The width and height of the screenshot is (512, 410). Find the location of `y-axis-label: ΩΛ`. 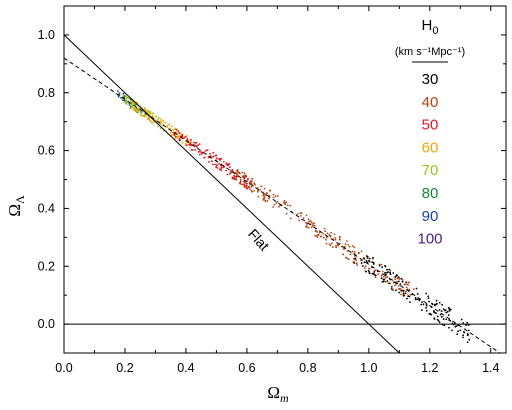

y-axis-label: ΩΛ is located at coordinates (16, 206).